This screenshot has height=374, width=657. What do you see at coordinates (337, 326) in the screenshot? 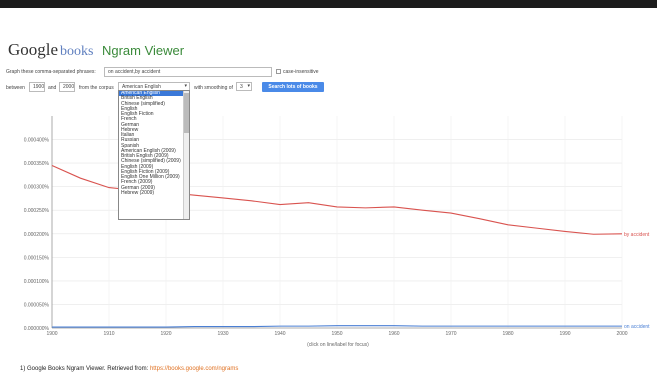
I see `series-line` at bounding box center [337, 326].